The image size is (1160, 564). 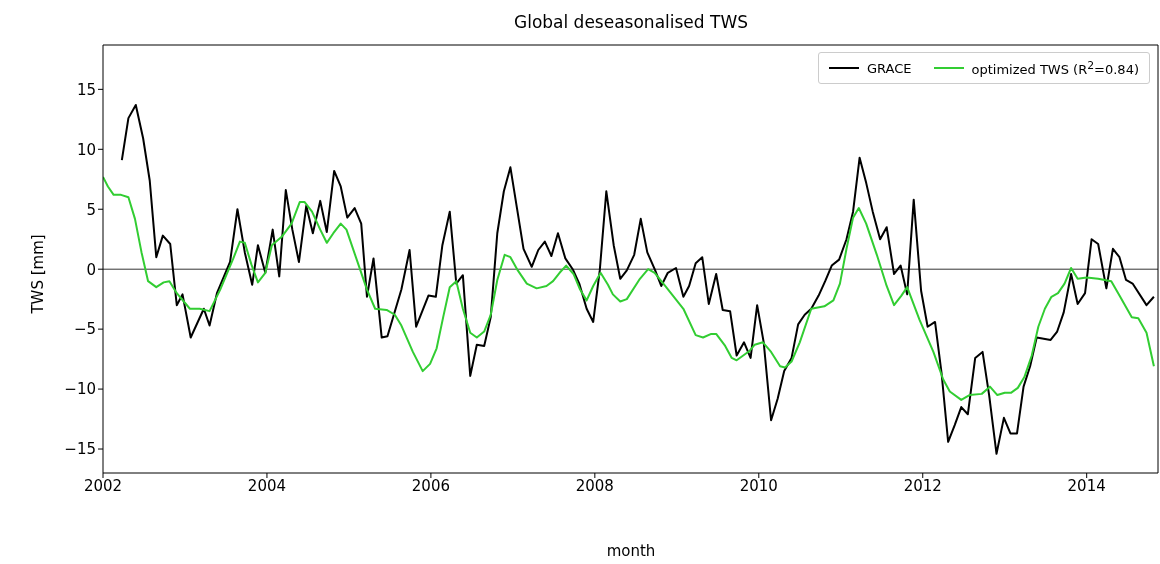 I want to click on y-tick-label: 15, so click(x=86, y=89).